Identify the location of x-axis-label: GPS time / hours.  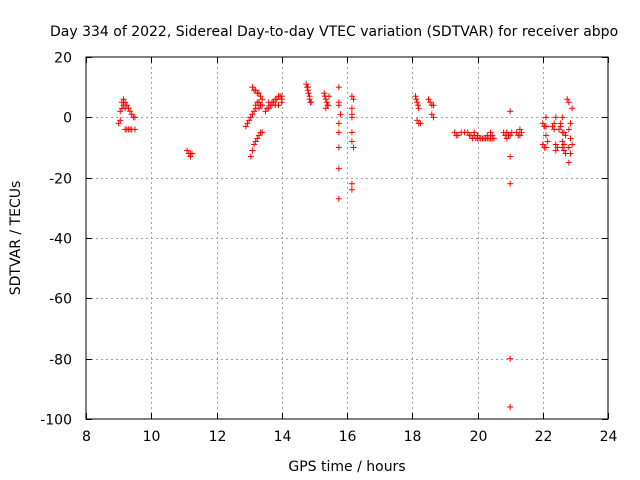
(346, 467).